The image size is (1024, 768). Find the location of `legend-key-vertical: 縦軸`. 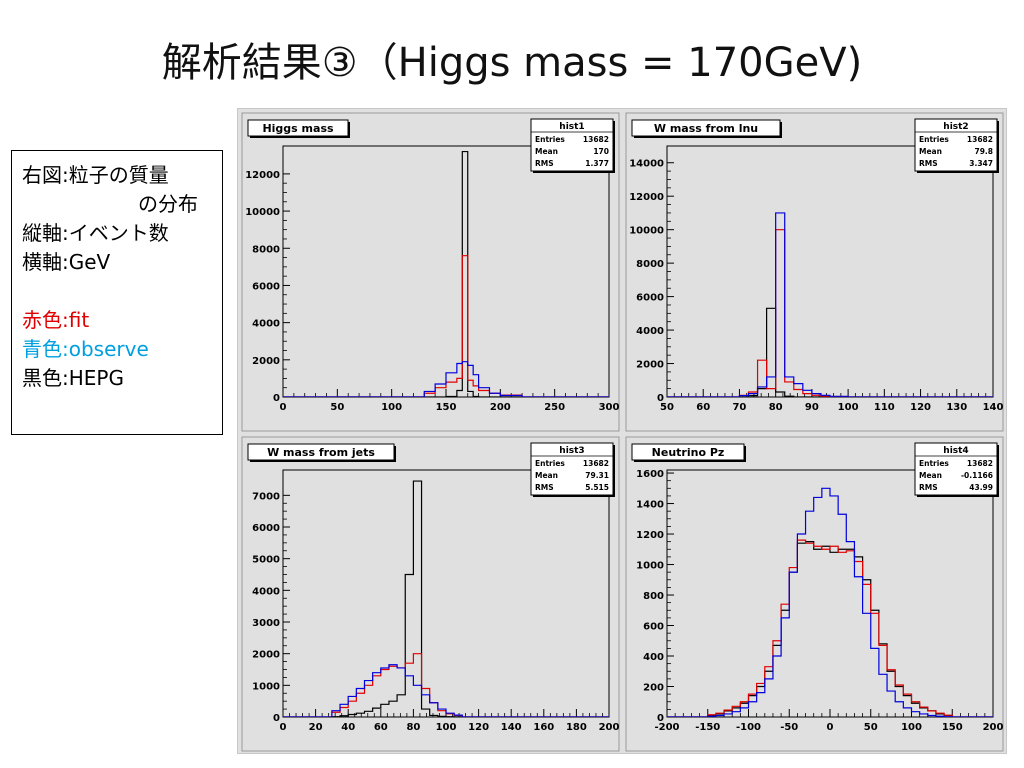

legend-key-vertical: 縦軸 is located at coordinates (42, 233).